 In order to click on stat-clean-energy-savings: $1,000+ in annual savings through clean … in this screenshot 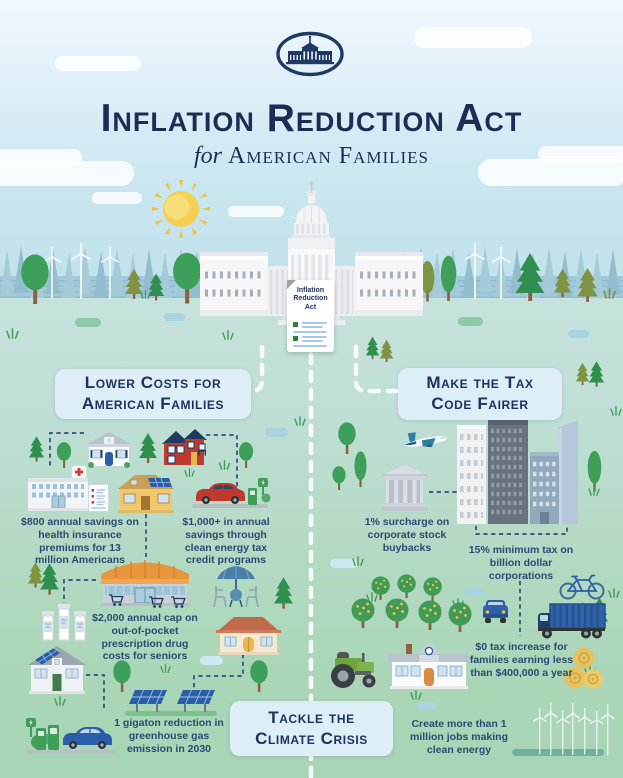, I will do `click(226, 541)`.